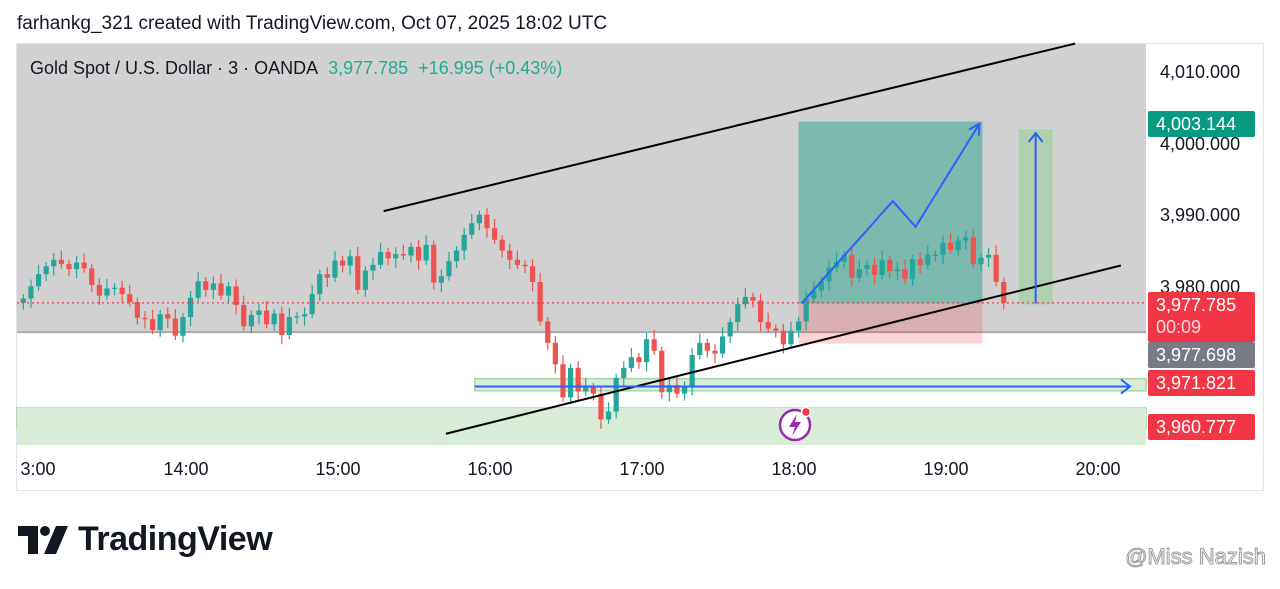 Image resolution: width=1280 pixels, height=589 pixels. I want to click on tradingview-brand: TradingView, so click(145, 539).